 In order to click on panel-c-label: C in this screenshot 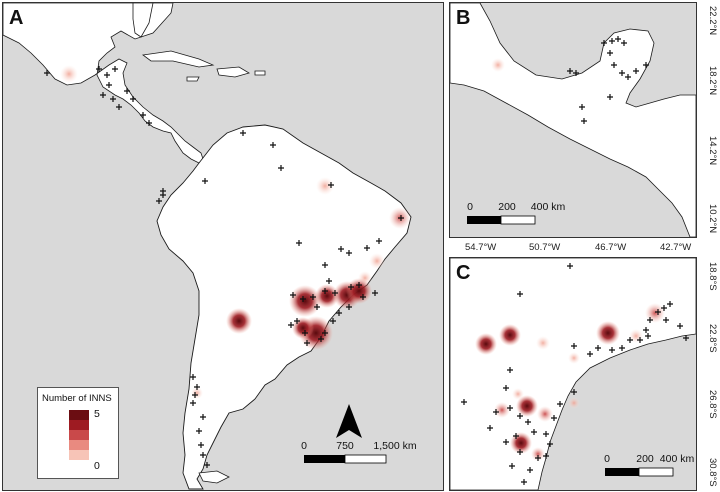, I will do `click(463, 273)`.